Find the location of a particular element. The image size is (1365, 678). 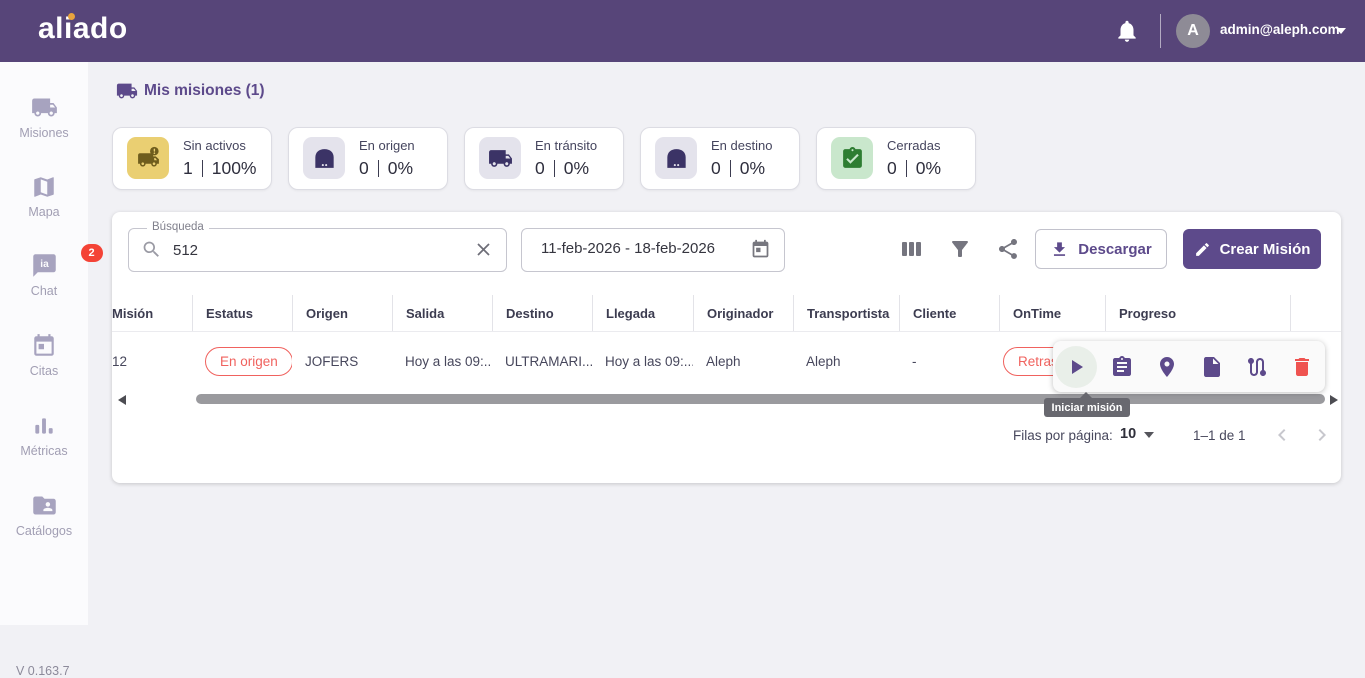

cell-cliente: - is located at coordinates (914, 361).